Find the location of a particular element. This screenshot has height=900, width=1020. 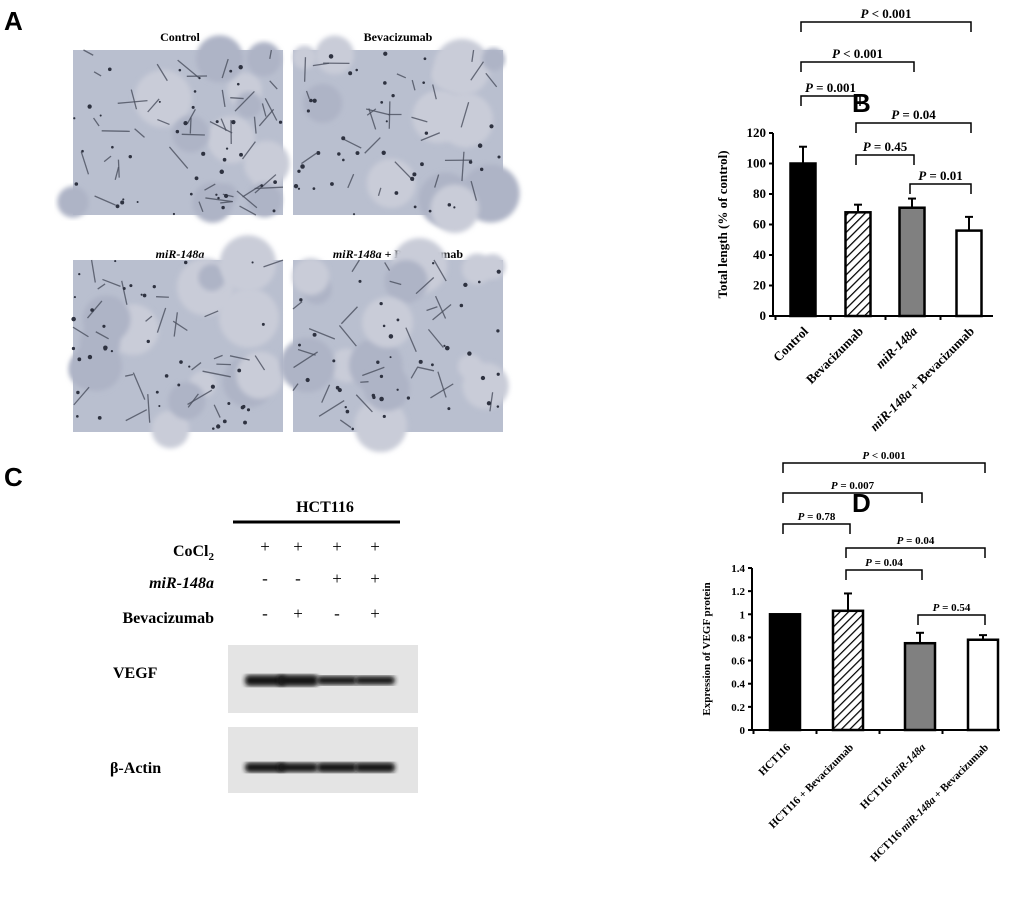

microscopy-image is located at coordinates (176, 342).